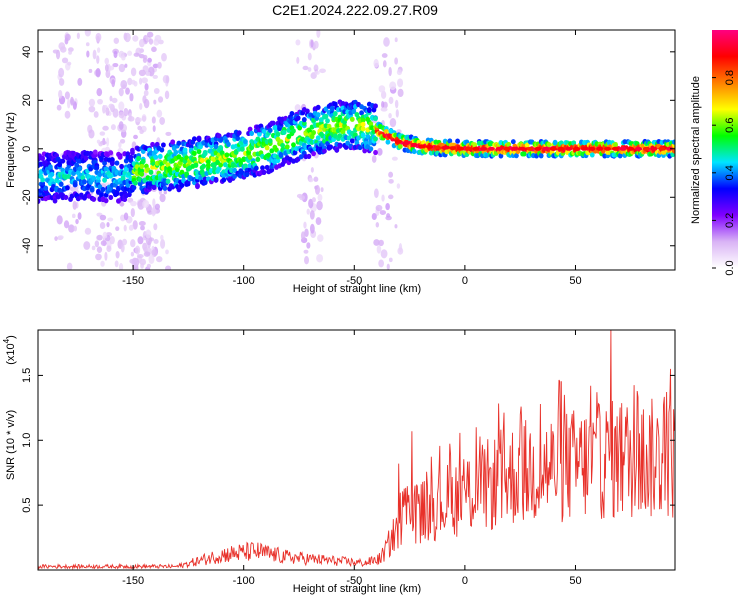 The image size is (750, 600). What do you see at coordinates (27, 197) in the screenshot?
I see `y-tick-label: -20` at bounding box center [27, 197].